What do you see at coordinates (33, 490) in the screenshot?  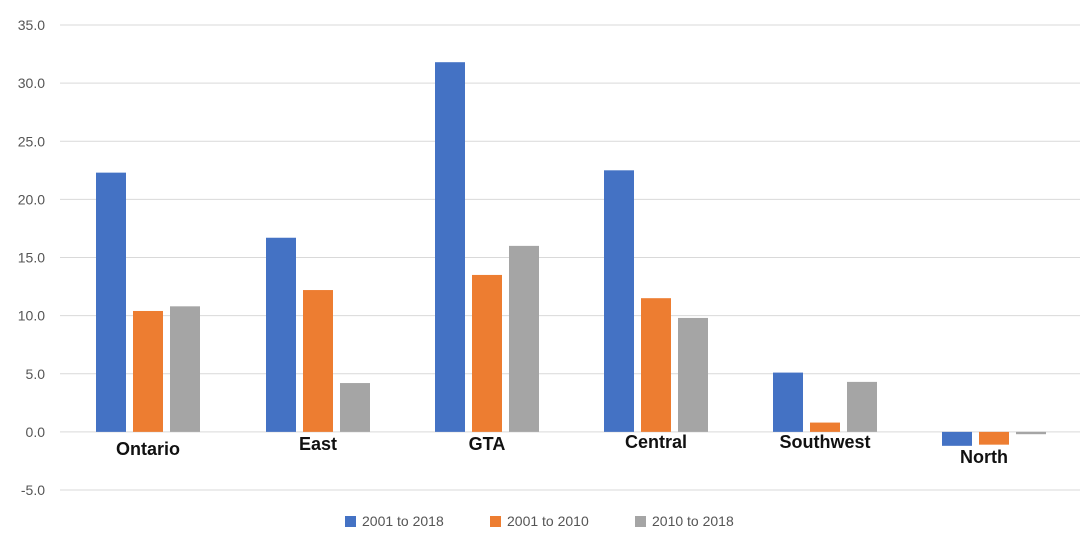 I see `y-tick-label: -5.0` at bounding box center [33, 490].